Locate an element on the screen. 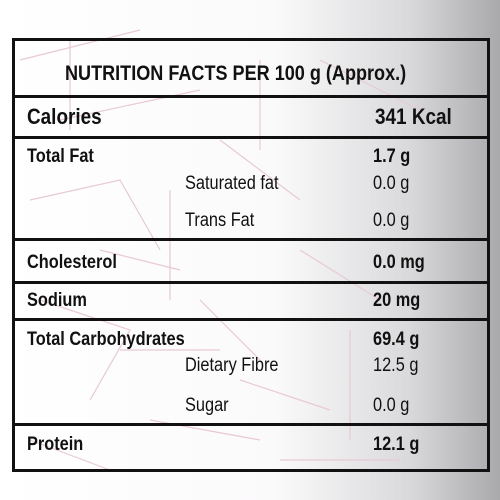 The height and width of the screenshot is (500, 500). row-label: Total Fat is located at coordinates (60, 156).